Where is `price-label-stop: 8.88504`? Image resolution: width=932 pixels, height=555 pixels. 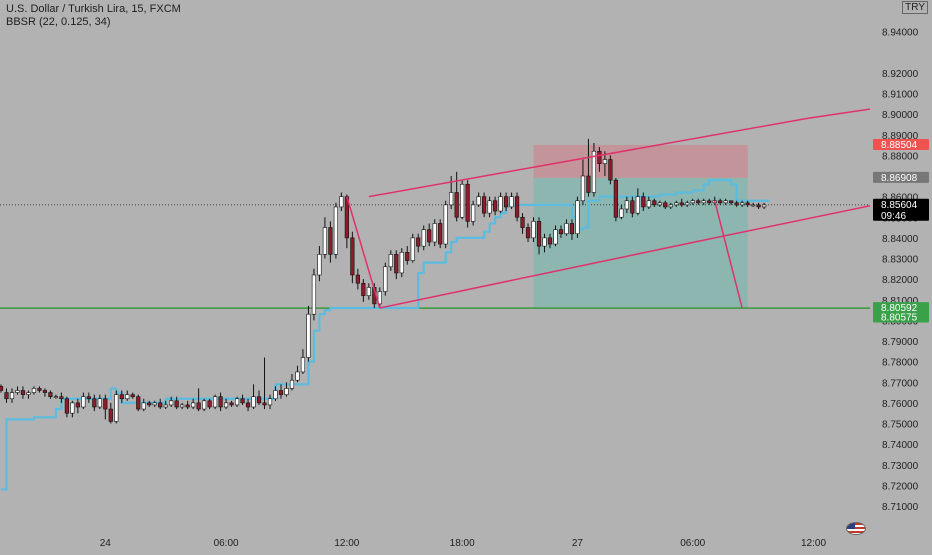 price-label-stop: 8.88504 is located at coordinates (901, 144).